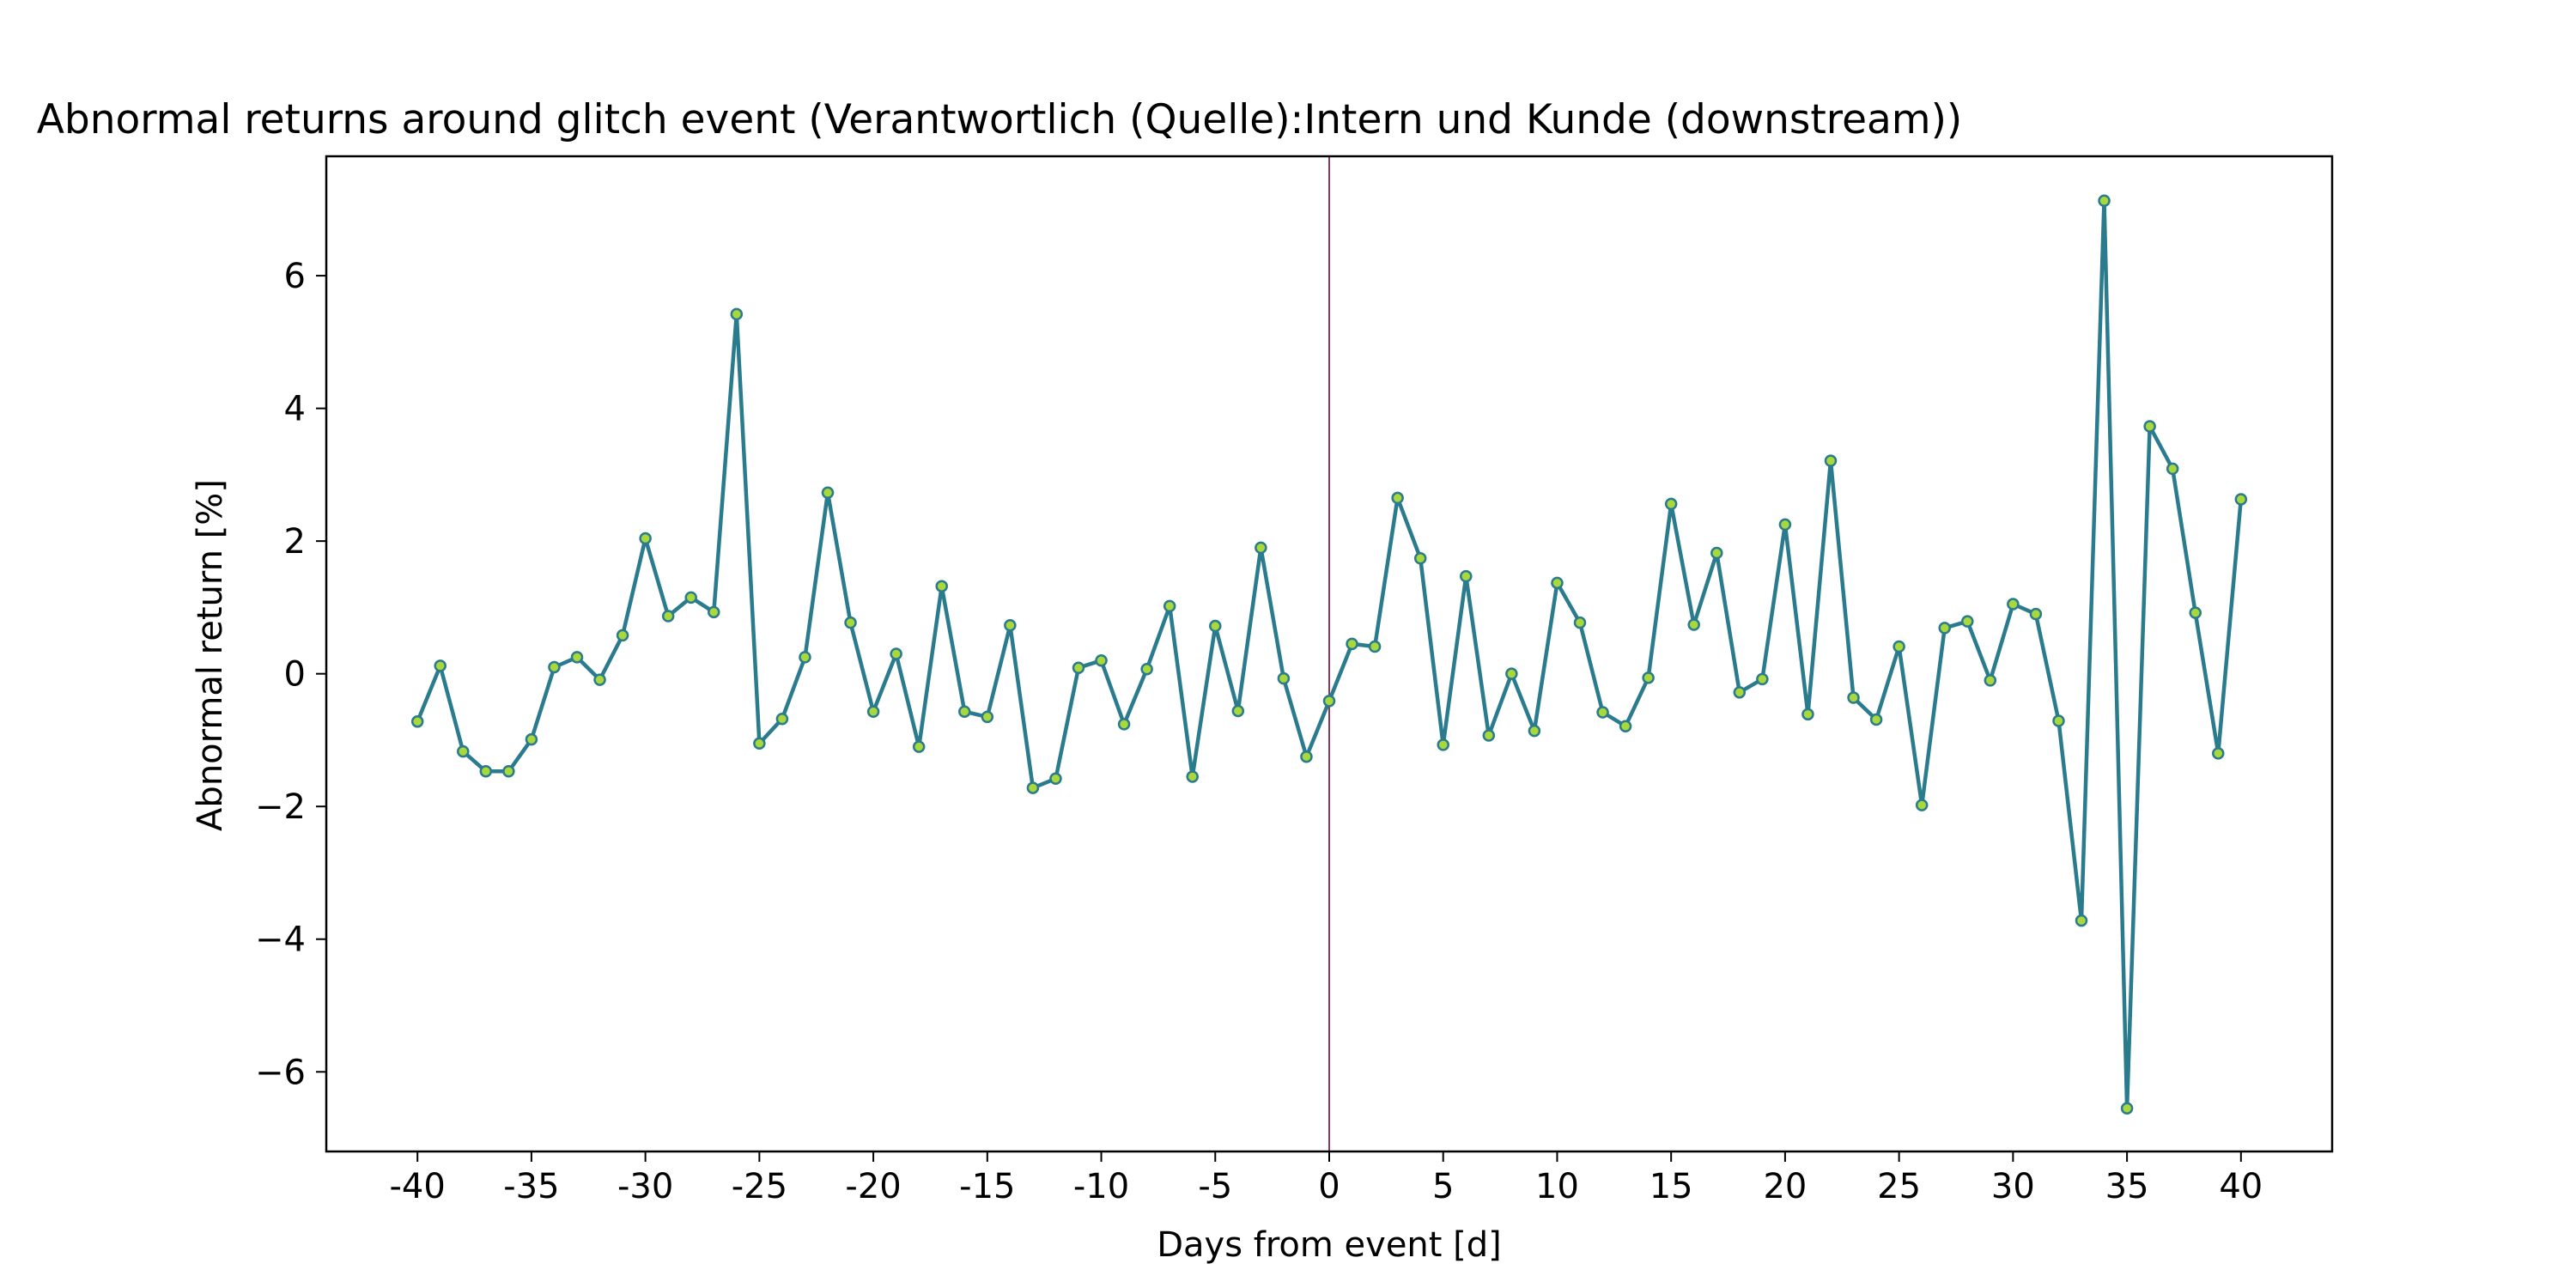 The image size is (2576, 1288). What do you see at coordinates (1443, 1186) in the screenshot?
I see `x-tick-label: 5` at bounding box center [1443, 1186].